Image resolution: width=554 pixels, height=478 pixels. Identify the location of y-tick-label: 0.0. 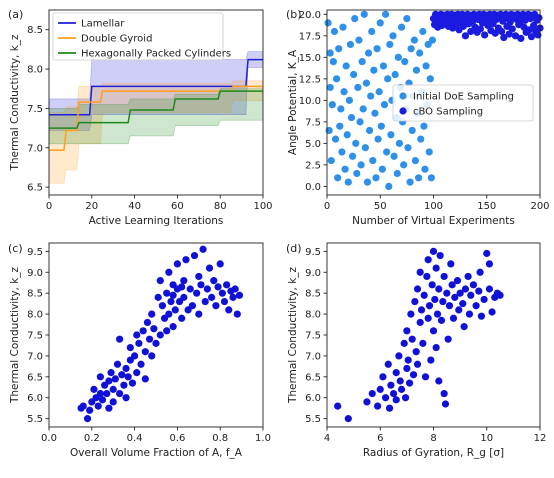
(313, 187).